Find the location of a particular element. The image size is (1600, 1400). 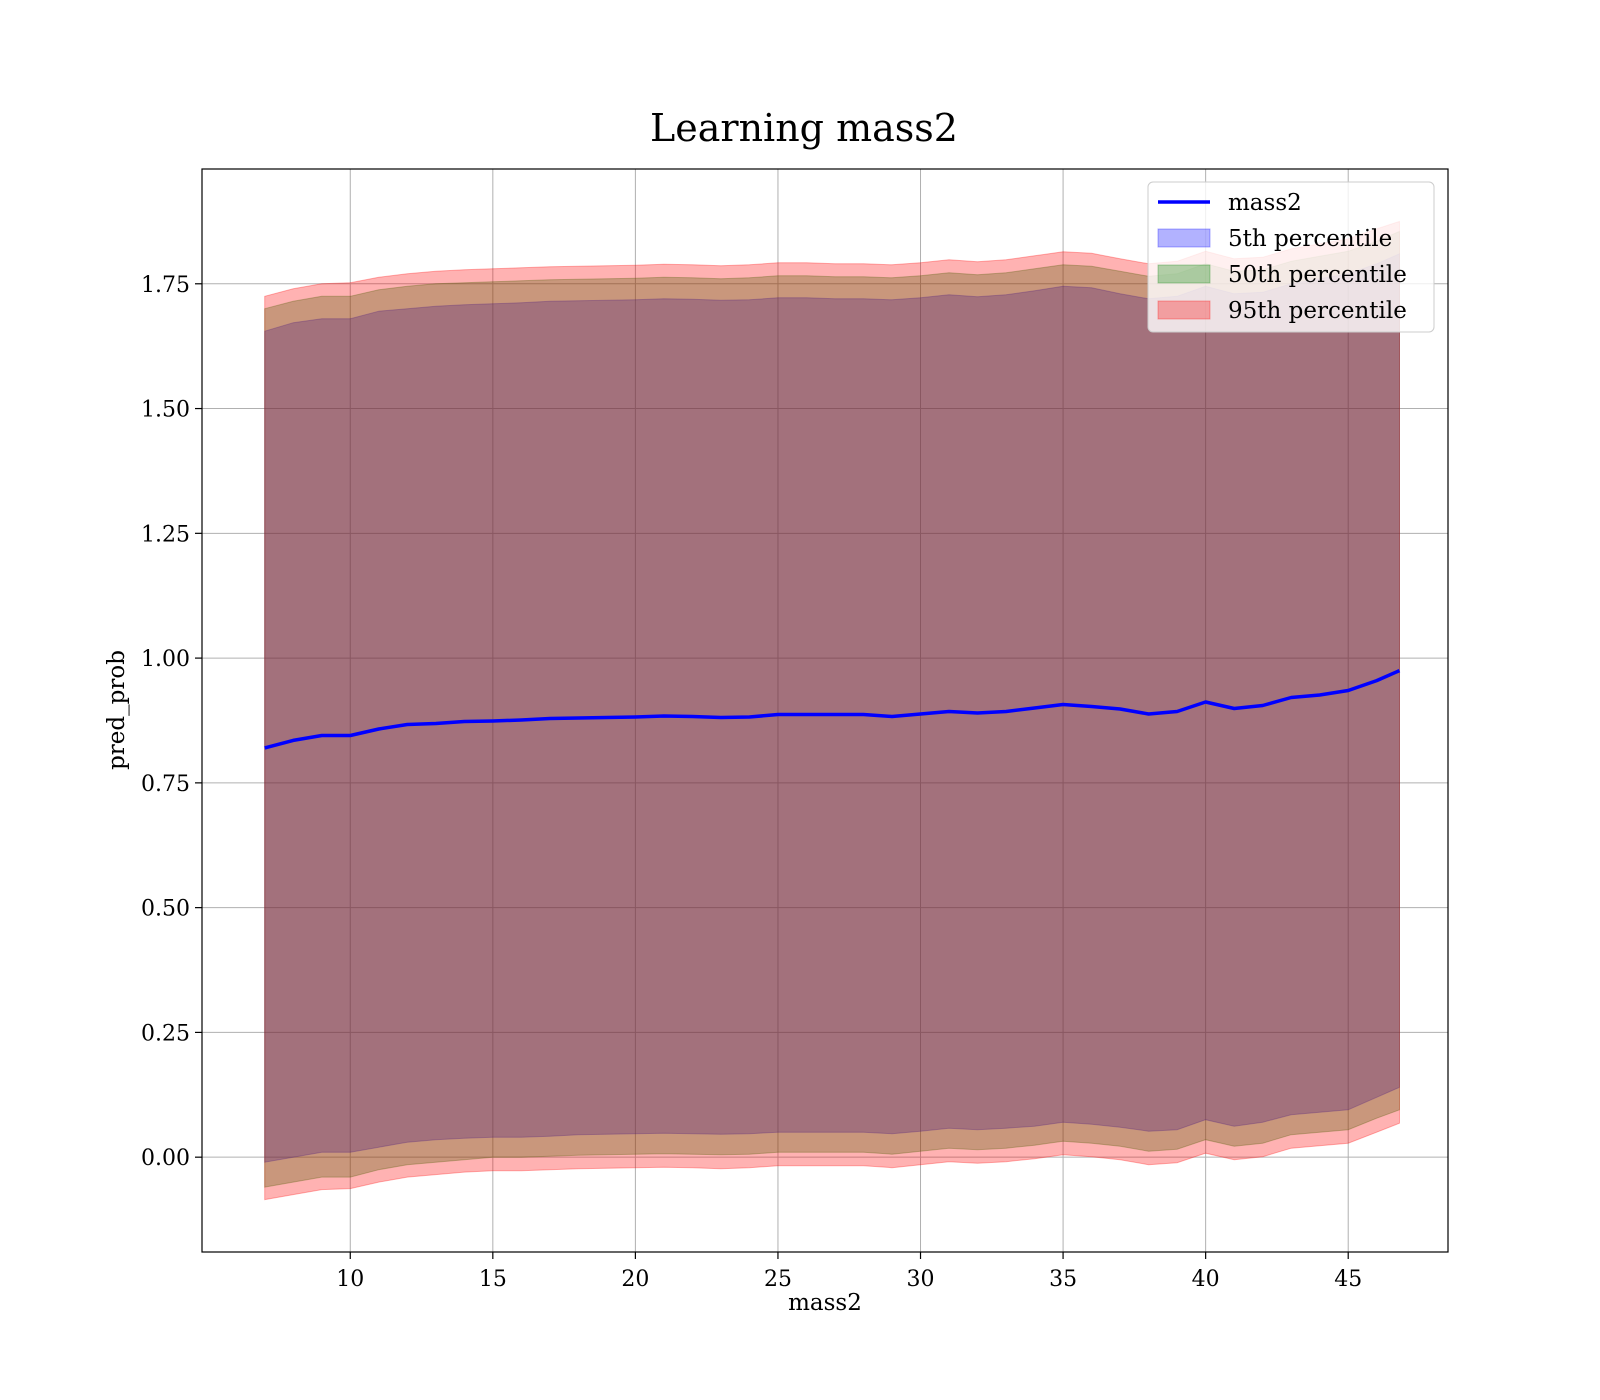

x-tick-label-0: 10 is located at coordinates (350, 1279).